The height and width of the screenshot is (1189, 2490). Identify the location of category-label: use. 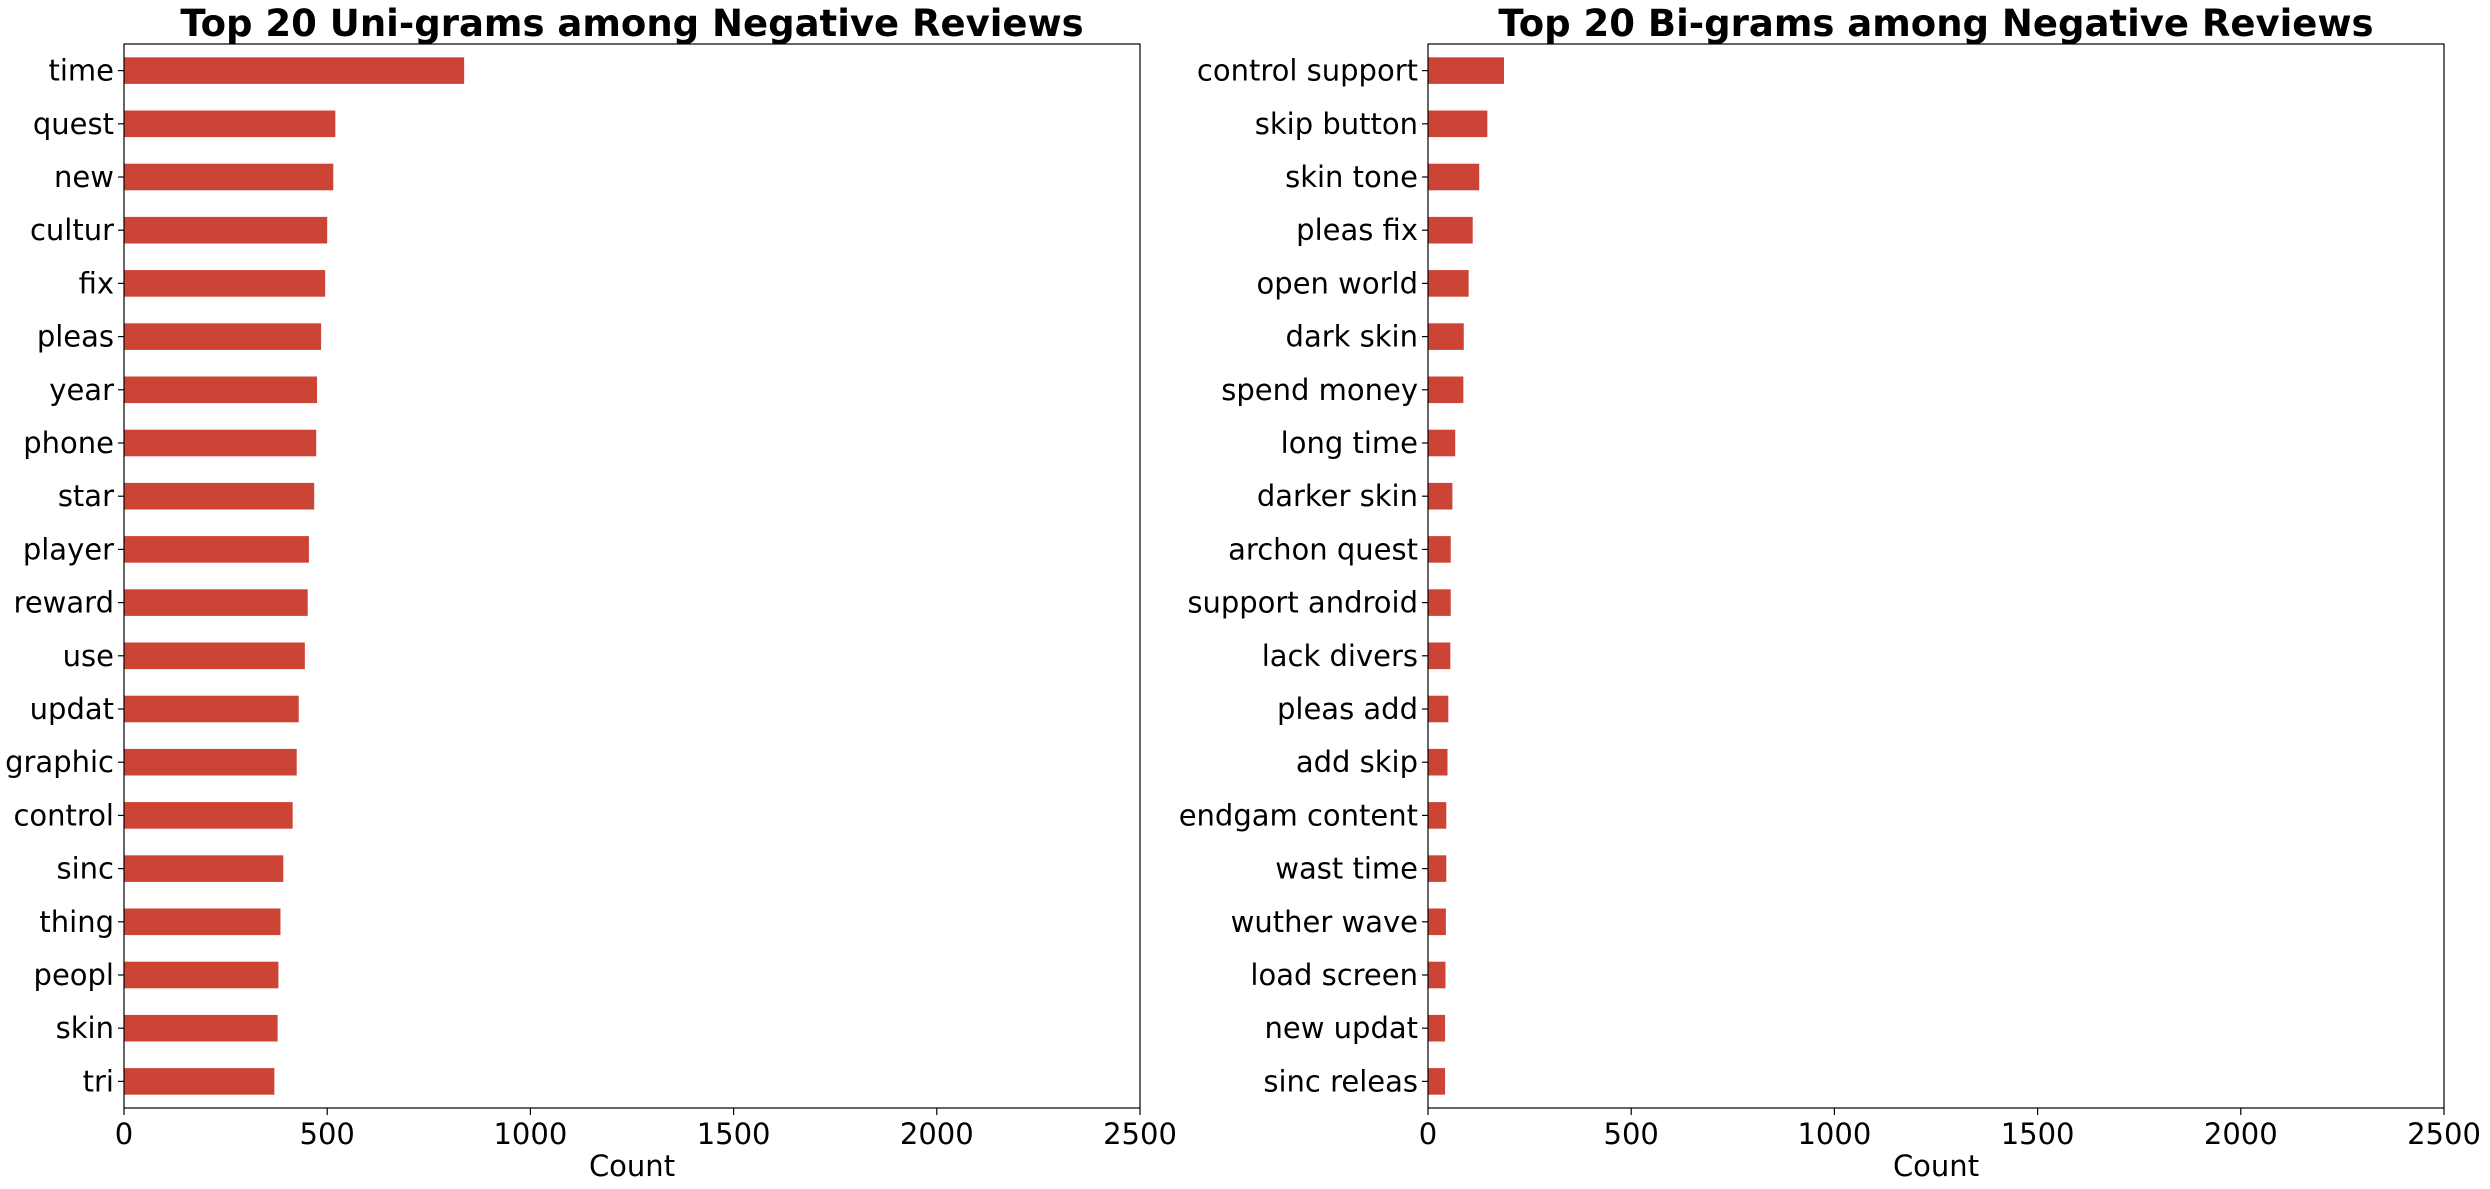
(88, 656).